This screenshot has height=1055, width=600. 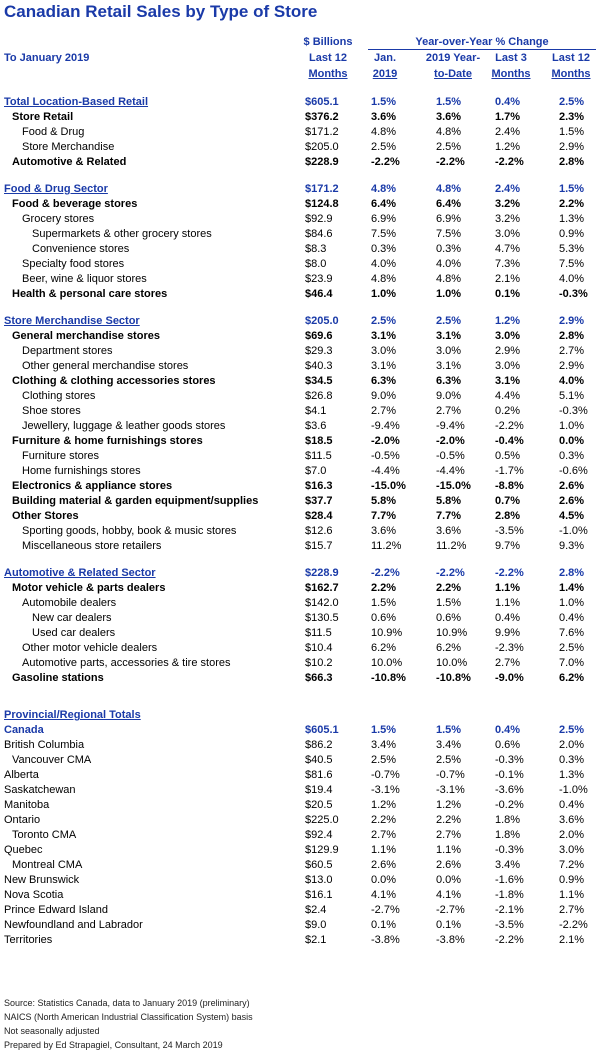 What do you see at coordinates (319, 279) in the screenshot?
I see `cell-sales-billions: $23.9` at bounding box center [319, 279].